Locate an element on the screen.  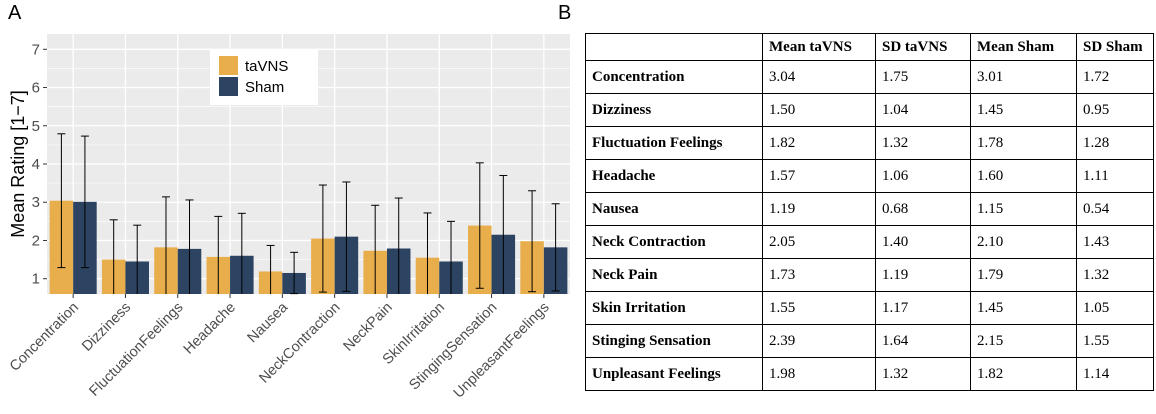
cell-rowname: Dizziness is located at coordinates (674, 110).